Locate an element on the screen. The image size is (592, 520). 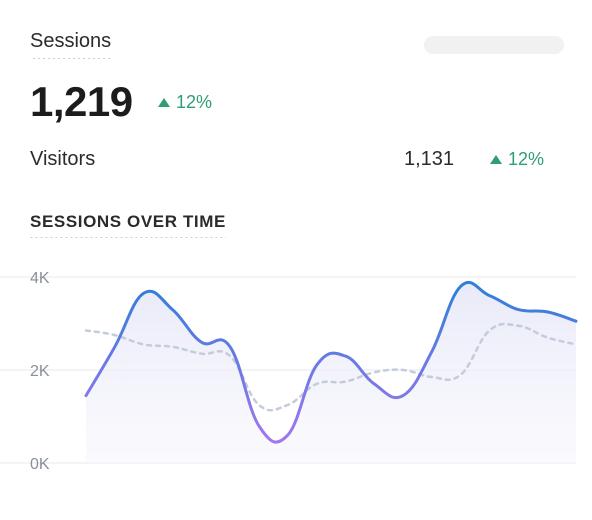
visitors-delta-text: 12% is located at coordinates (526, 159).